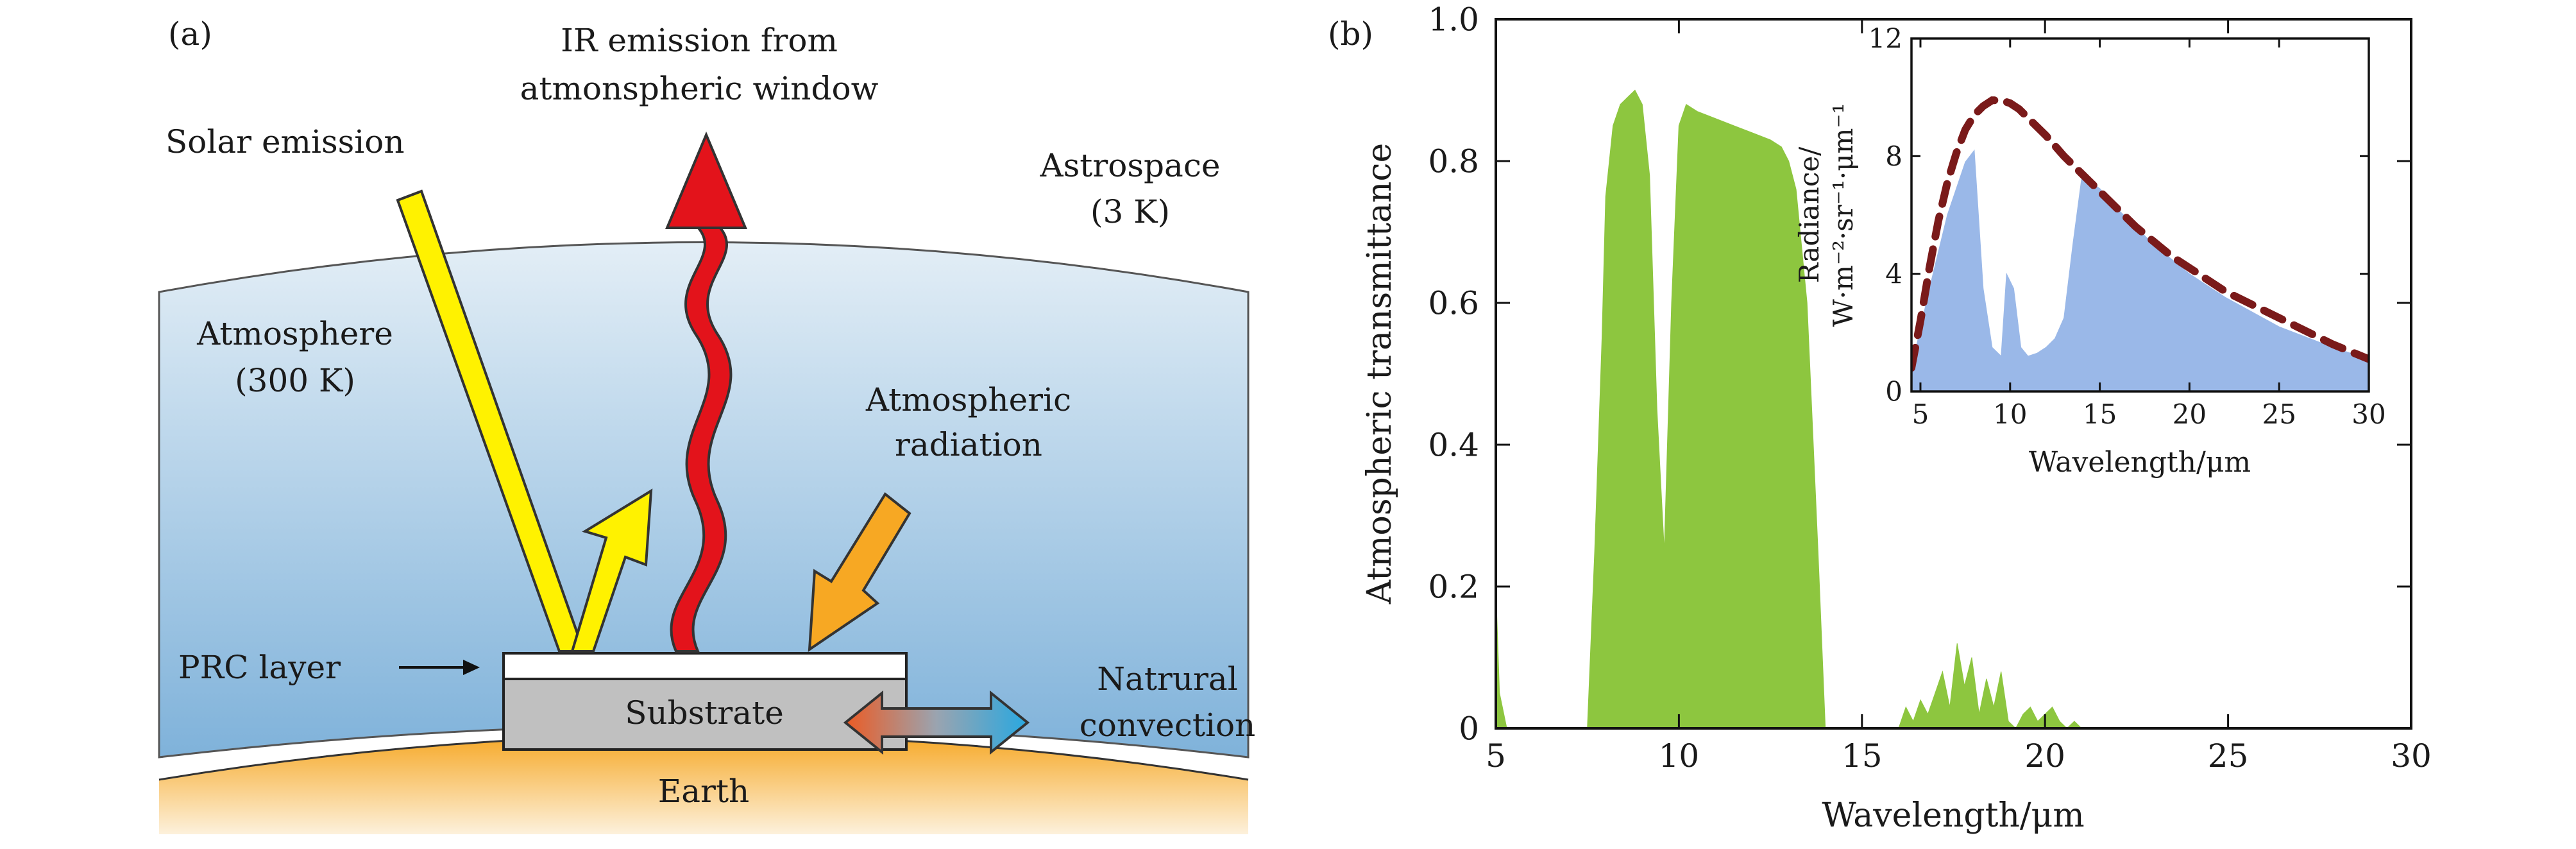 The image size is (2576, 849). Describe the element at coordinates (295, 380) in the screenshot. I see `atmosphere-label-line2: (300 K)` at that location.